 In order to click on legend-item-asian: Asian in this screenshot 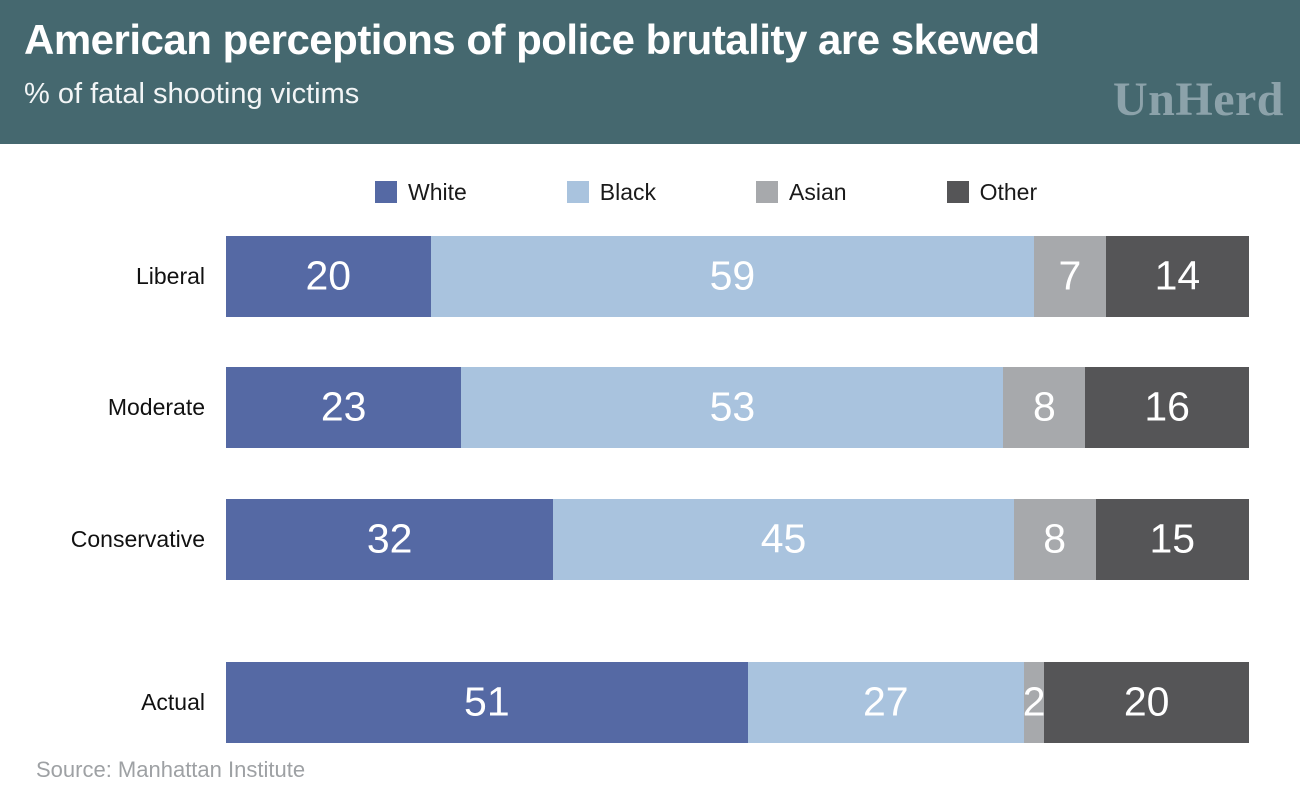, I will do `click(801, 191)`.